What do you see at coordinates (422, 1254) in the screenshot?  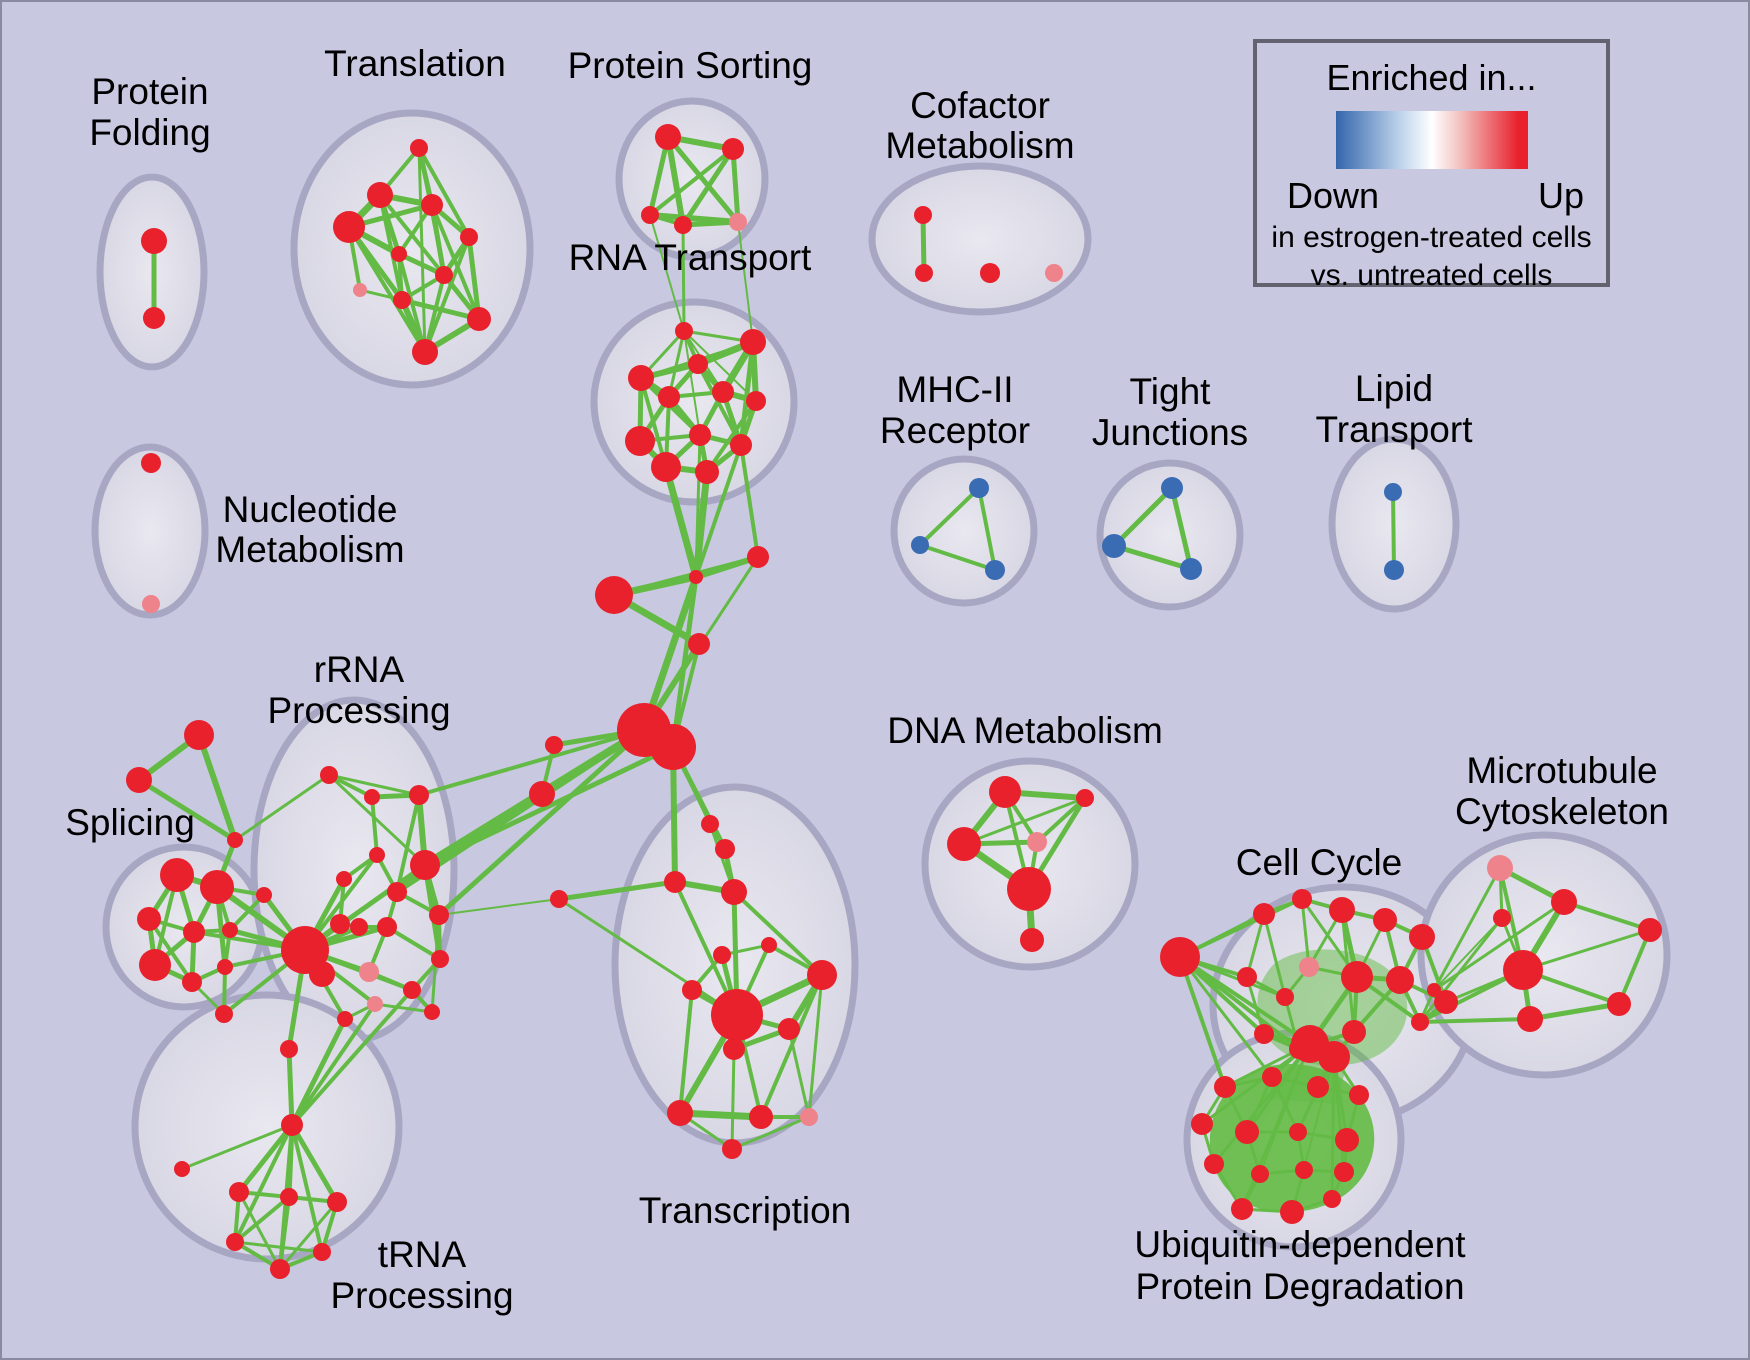 I see `cluster-label-trna-processing: tRNA` at bounding box center [422, 1254].